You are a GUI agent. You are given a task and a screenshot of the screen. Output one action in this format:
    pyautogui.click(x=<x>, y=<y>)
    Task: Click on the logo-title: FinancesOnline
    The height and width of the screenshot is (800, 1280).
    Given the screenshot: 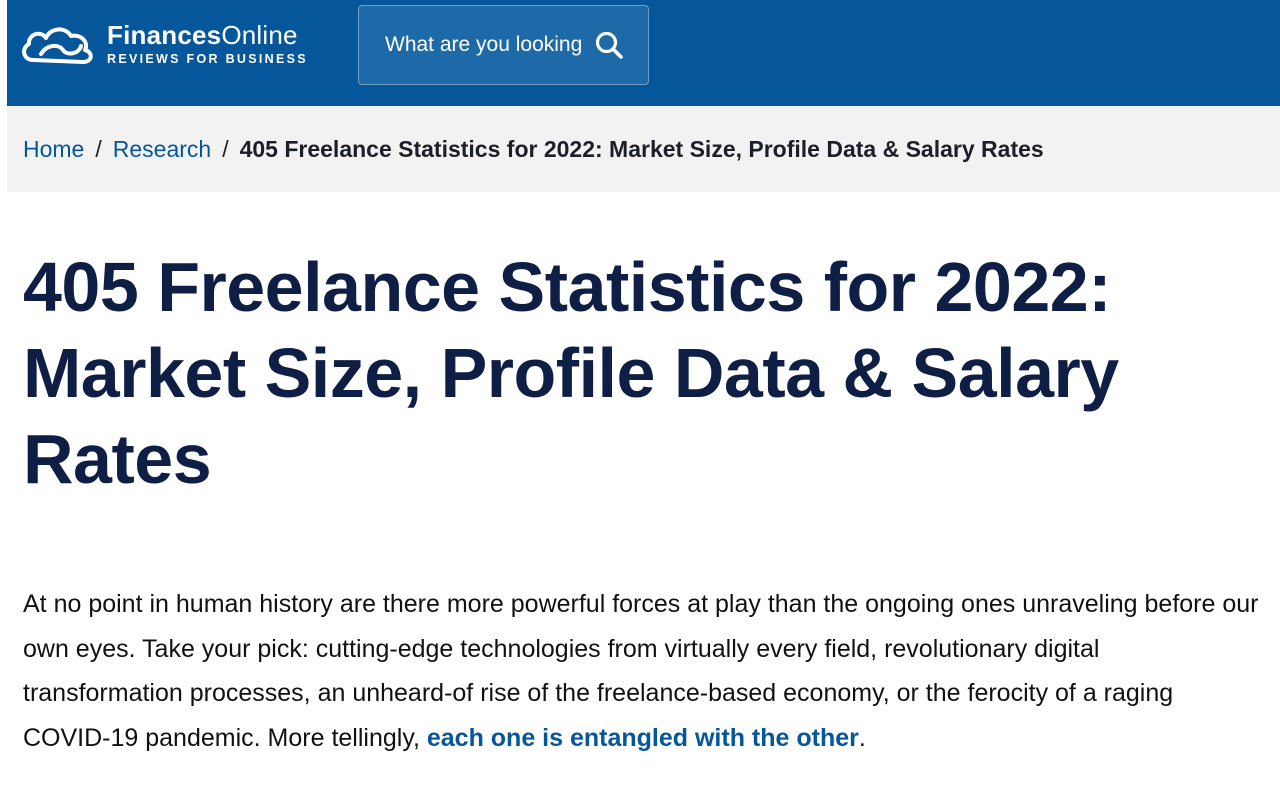 What is the action you would take?
    pyautogui.click(x=202, y=34)
    